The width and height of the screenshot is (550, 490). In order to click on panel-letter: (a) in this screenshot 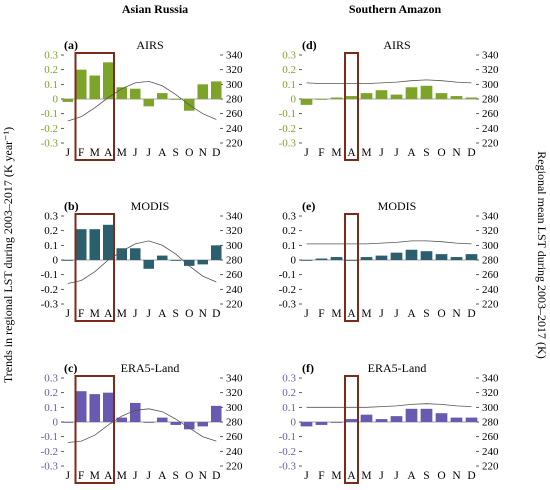, I will do `click(71, 45)`.